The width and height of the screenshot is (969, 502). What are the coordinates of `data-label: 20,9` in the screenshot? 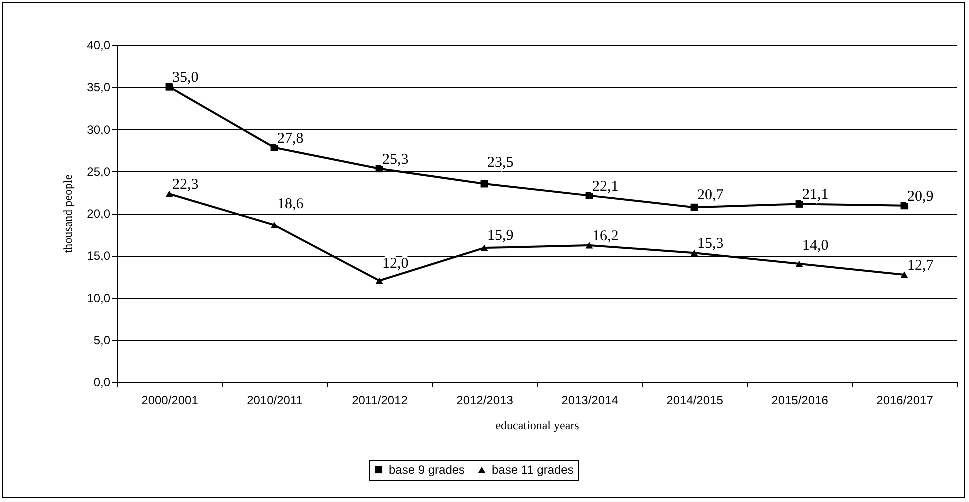 It's located at (921, 196).